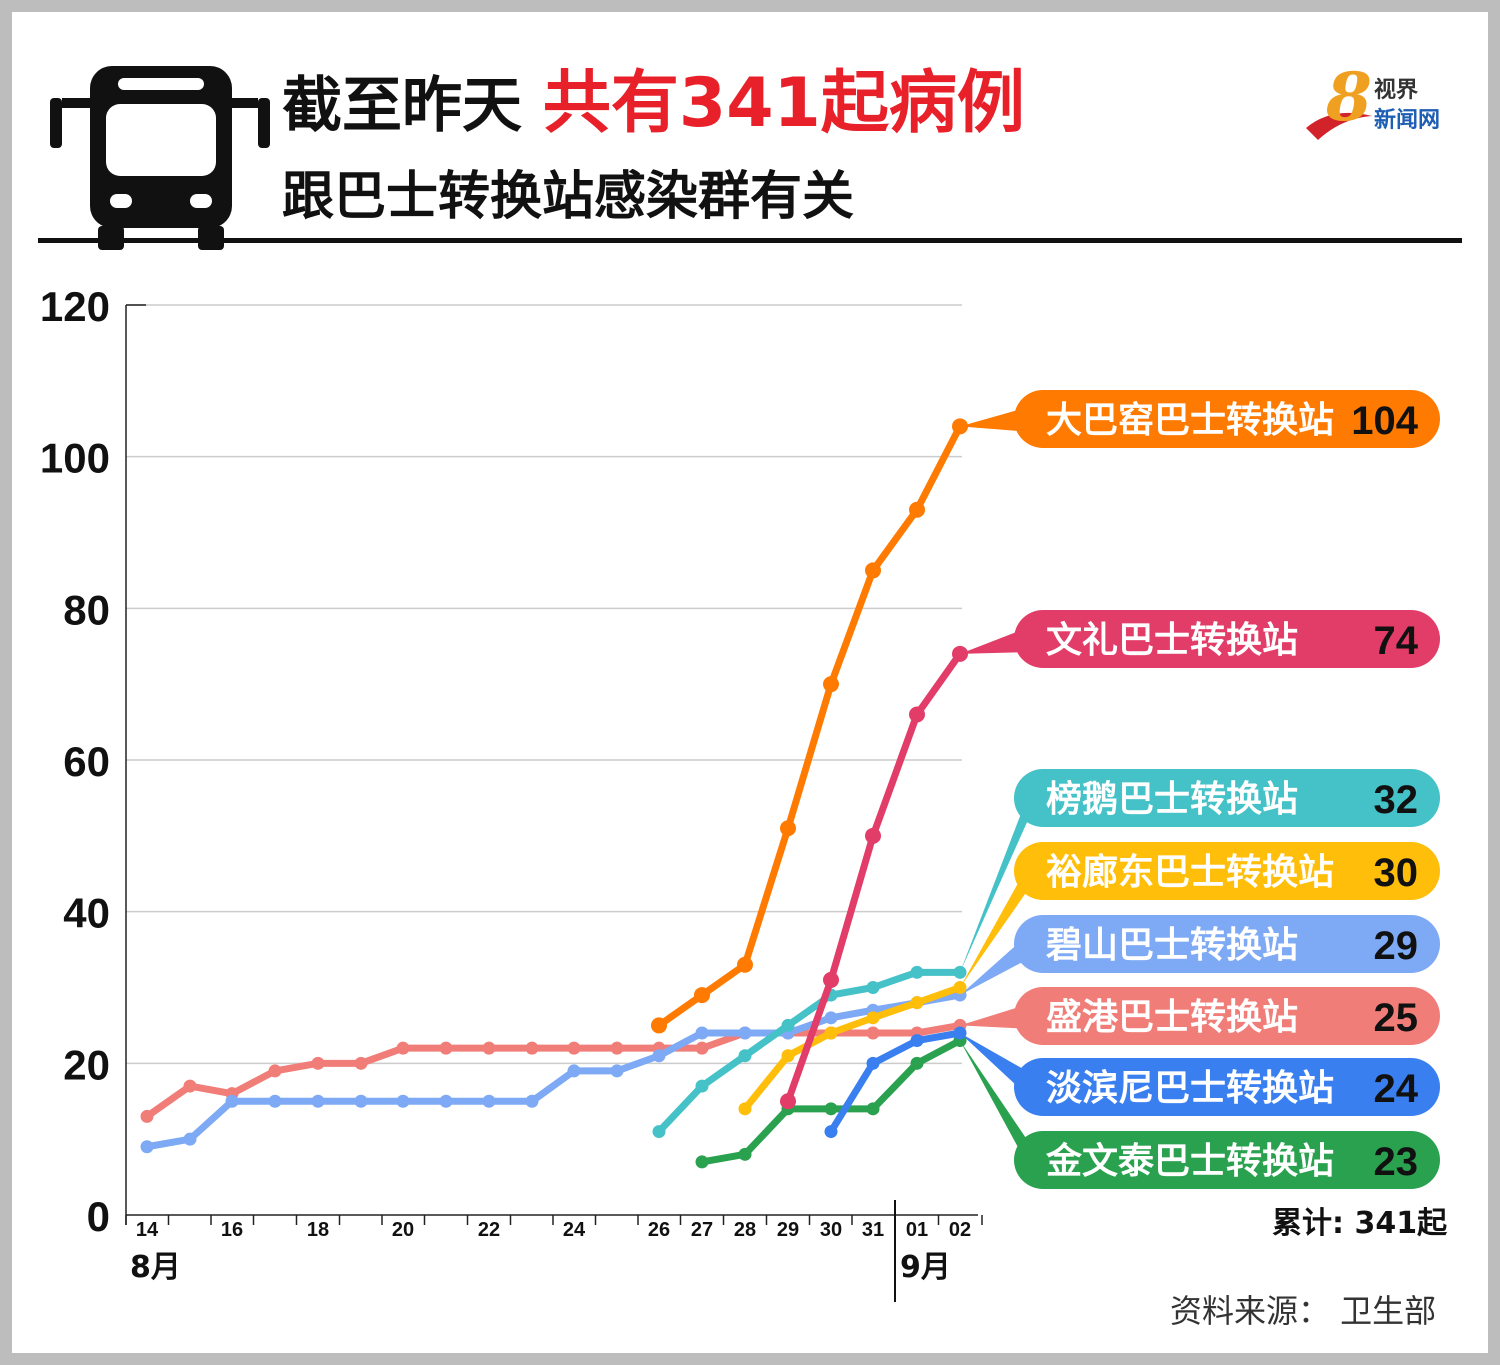 This screenshot has height=1365, width=1500. I want to click on x-tick-label: 16, so click(232, 1230).